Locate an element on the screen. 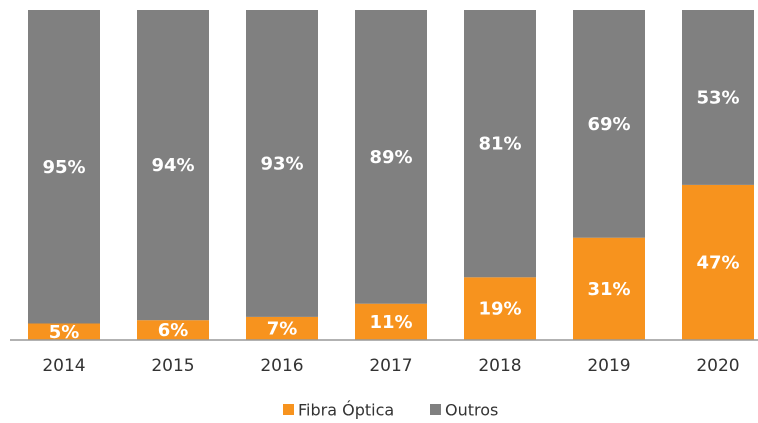 The height and width of the screenshot is (423, 758). value-label: 7% is located at coordinates (282, 328).